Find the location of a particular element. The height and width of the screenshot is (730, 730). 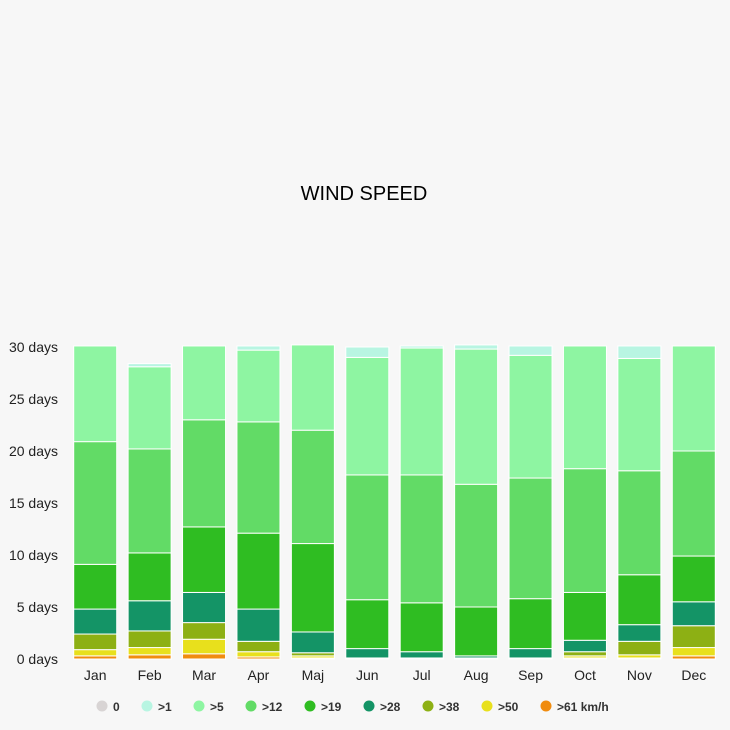

legend-marker is located at coordinates (428, 706).